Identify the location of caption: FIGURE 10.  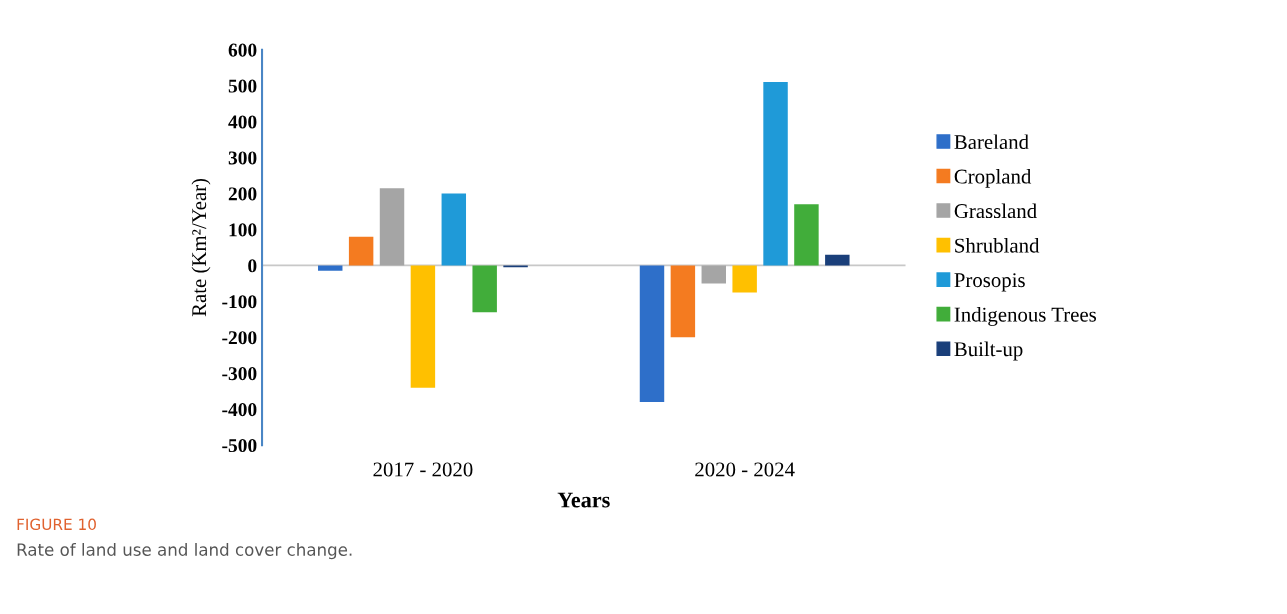
(56, 524).